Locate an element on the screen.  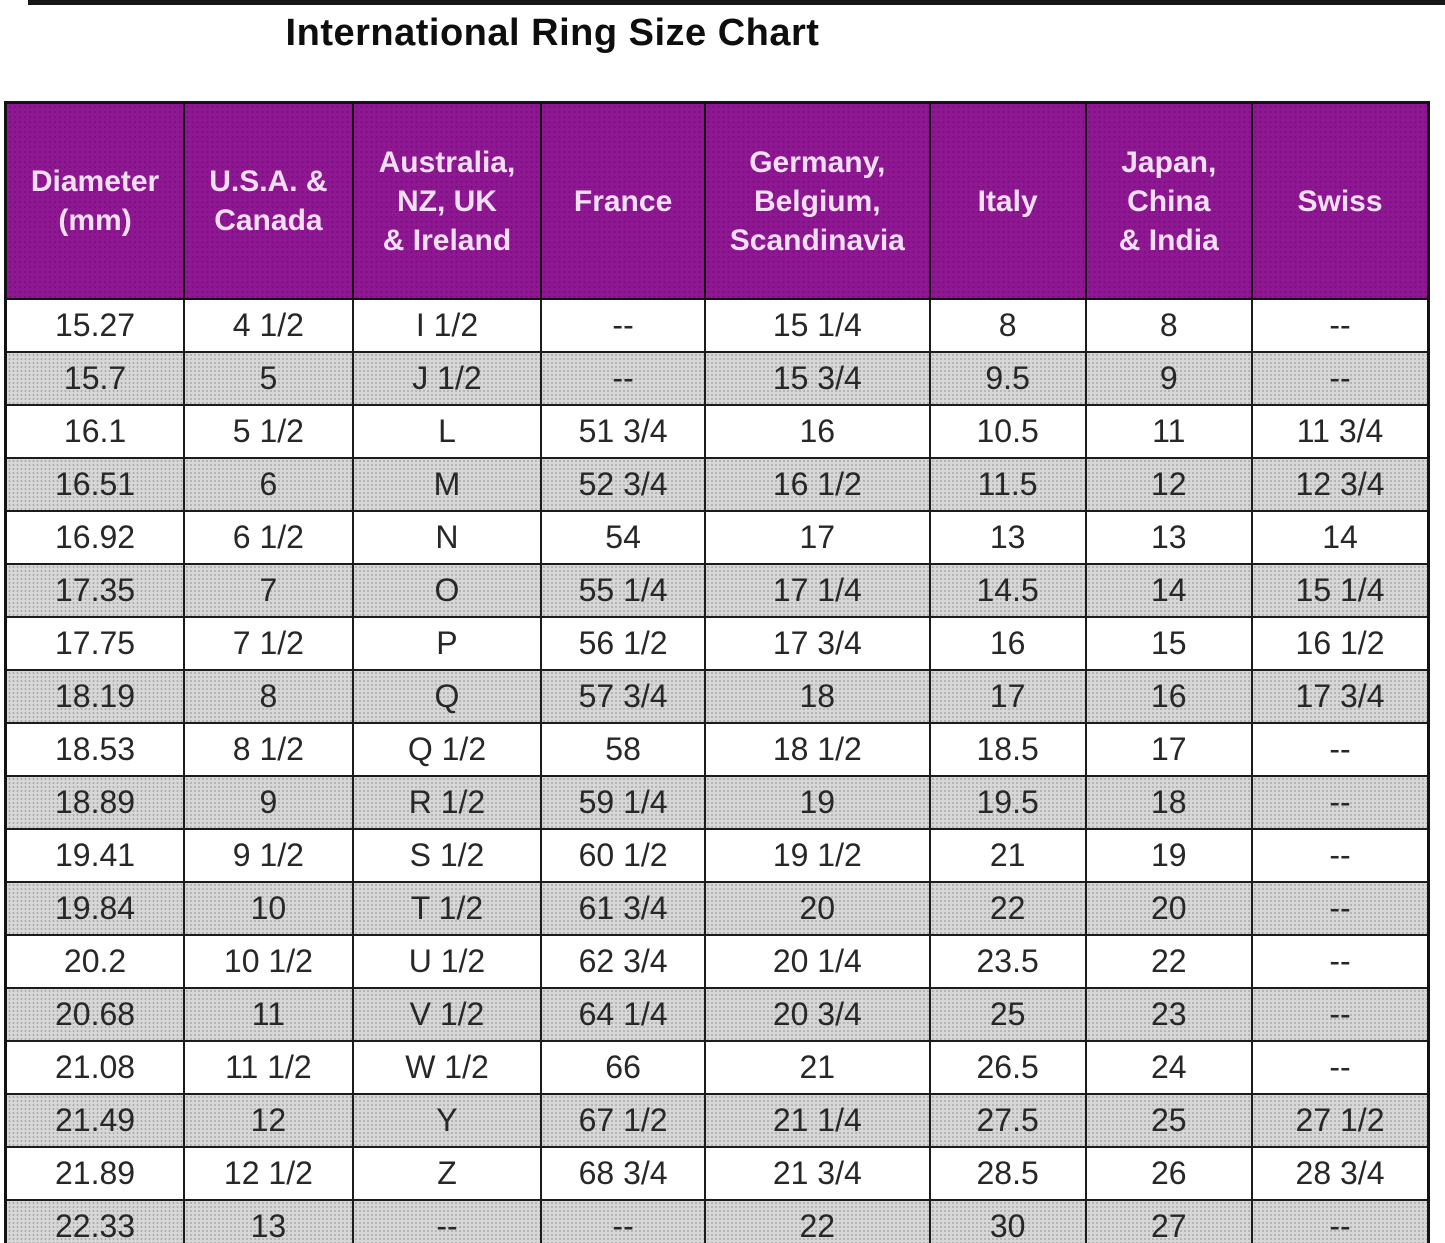
cell-diameter-mm: 19.84 is located at coordinates (95, 908).